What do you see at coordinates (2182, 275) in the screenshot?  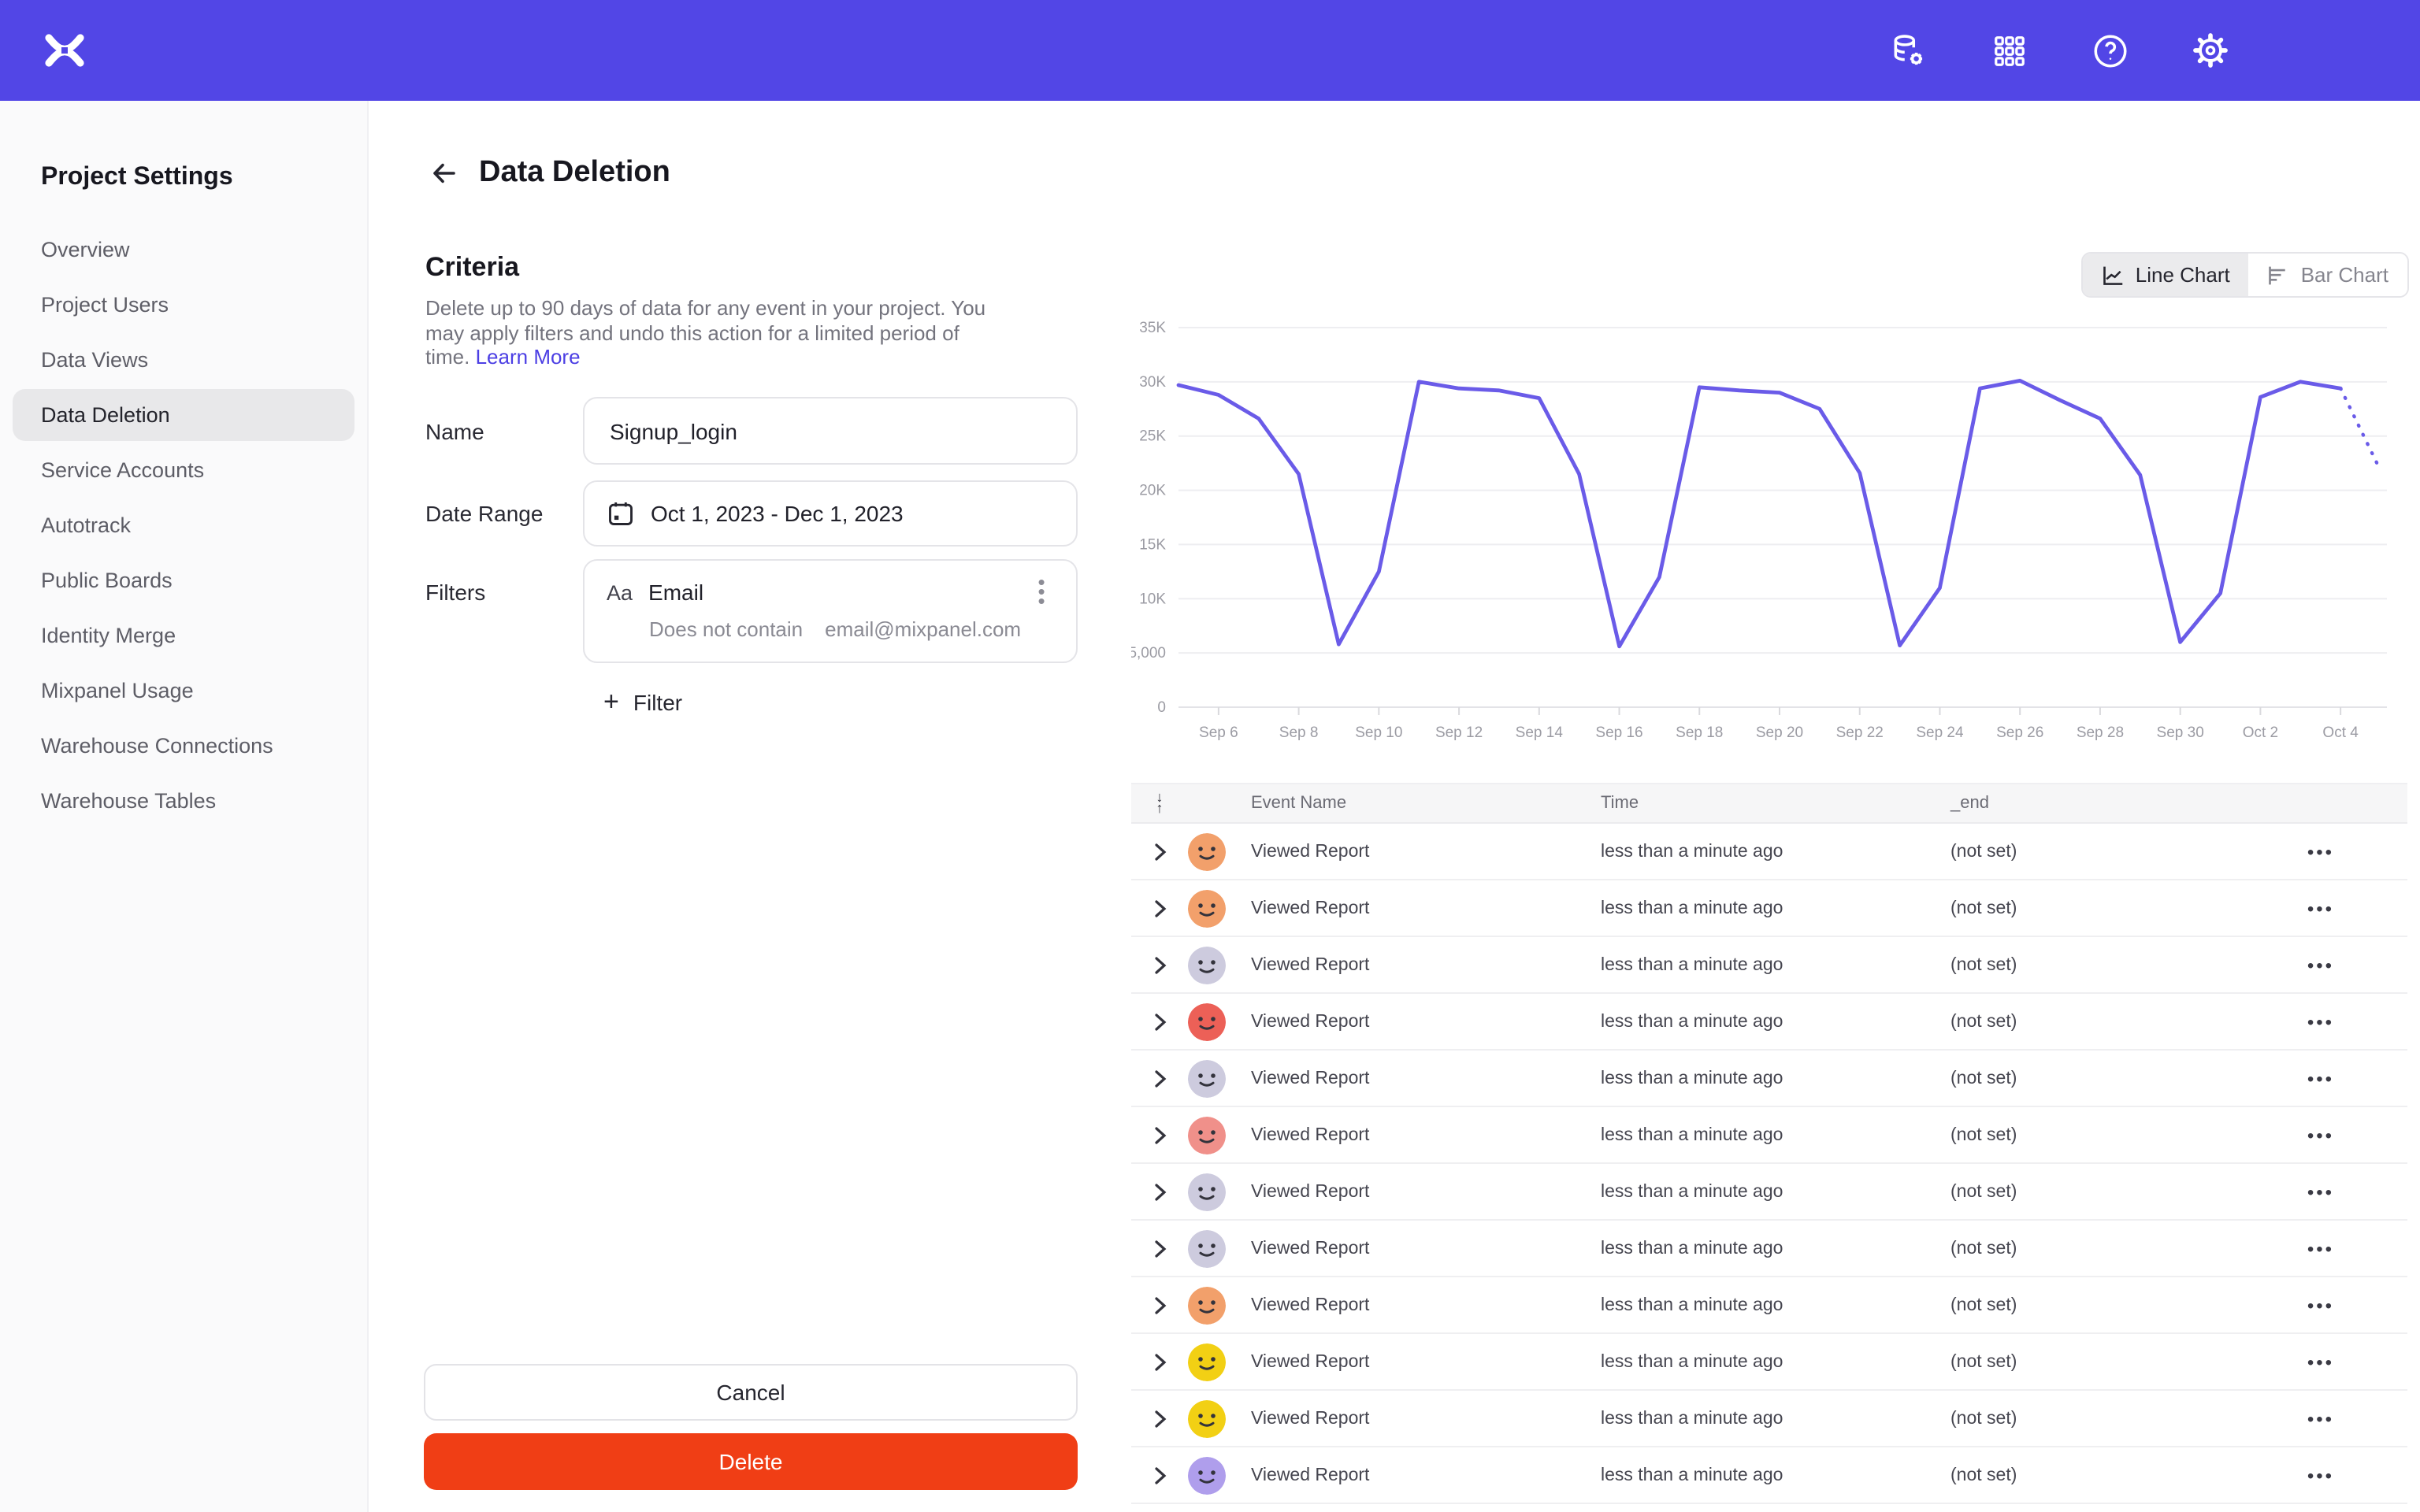 I see `line-chart-toggle-label: Line Chart` at bounding box center [2182, 275].